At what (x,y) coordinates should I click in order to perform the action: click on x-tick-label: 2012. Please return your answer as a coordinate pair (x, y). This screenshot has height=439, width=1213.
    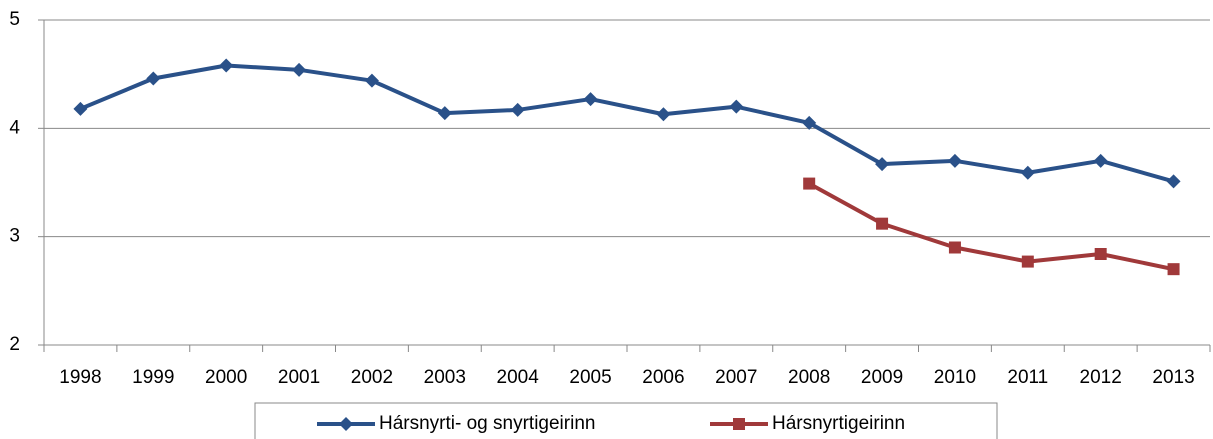
    Looking at the image, I should click on (1101, 377).